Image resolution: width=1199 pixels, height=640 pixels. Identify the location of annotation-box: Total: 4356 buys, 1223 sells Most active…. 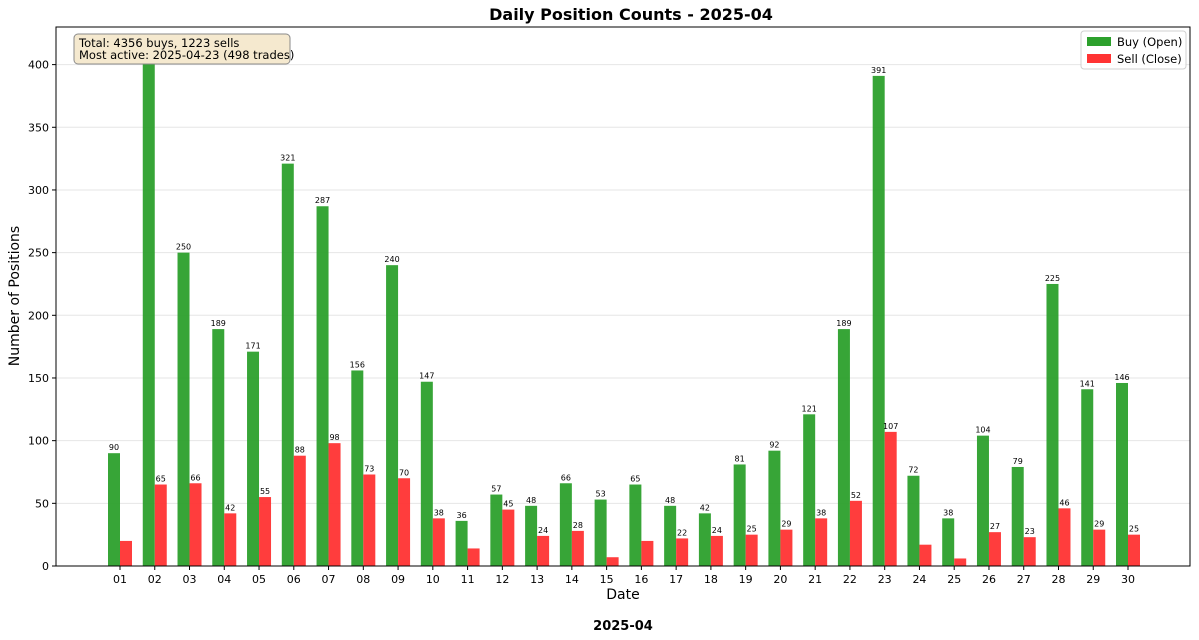
(183, 49).